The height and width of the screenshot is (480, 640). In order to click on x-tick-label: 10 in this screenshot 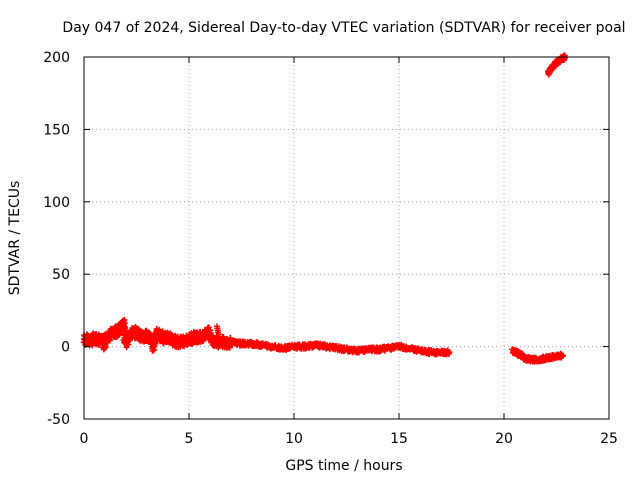, I will do `click(294, 439)`.